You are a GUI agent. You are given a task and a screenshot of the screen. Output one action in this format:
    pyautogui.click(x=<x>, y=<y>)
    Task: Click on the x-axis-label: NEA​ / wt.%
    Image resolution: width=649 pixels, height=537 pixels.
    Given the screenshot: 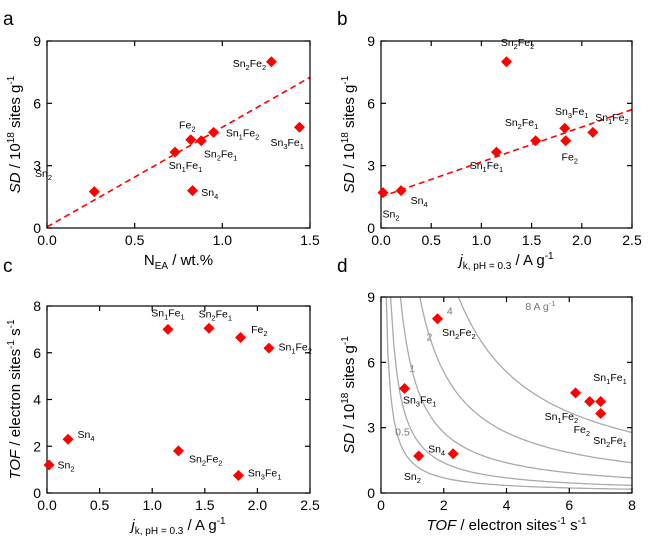 What is the action you would take?
    pyautogui.click(x=178, y=262)
    